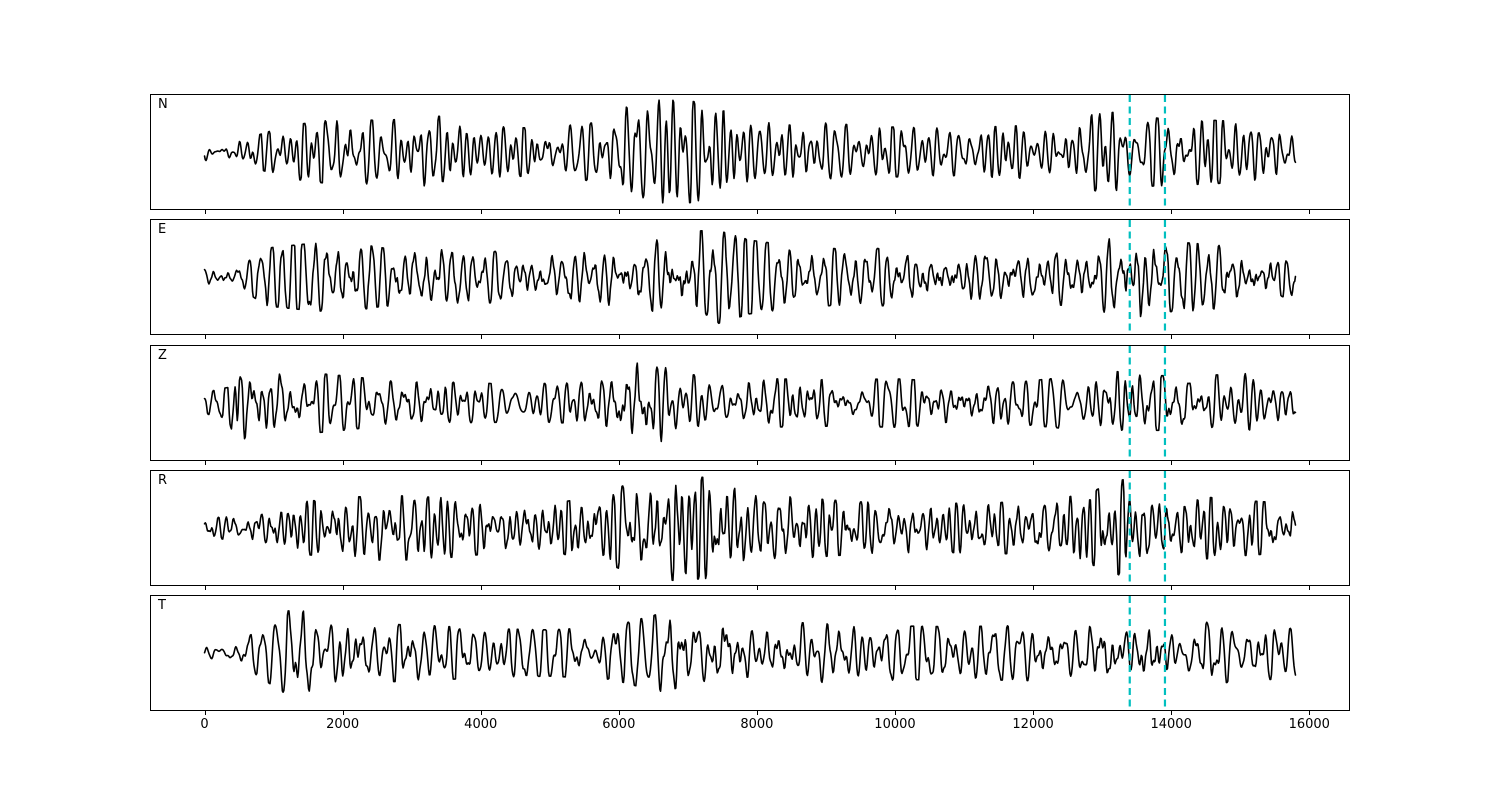 This screenshot has width=1500, height=800. I want to click on waveform-svg-r, so click(750, 527).